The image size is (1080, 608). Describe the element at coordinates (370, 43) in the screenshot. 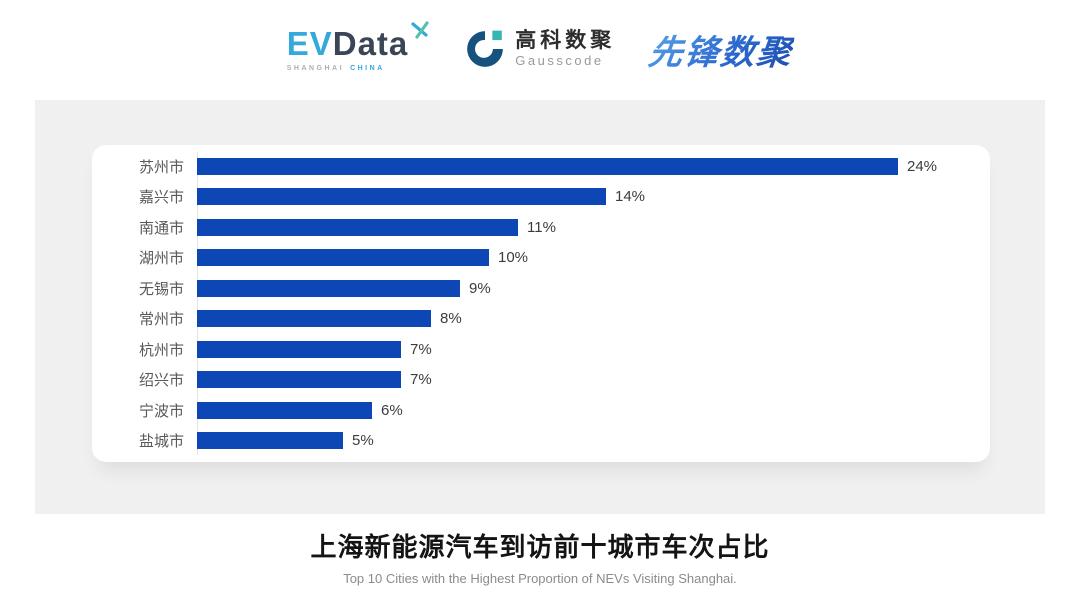

I see `evdata-data-text: Data` at that location.